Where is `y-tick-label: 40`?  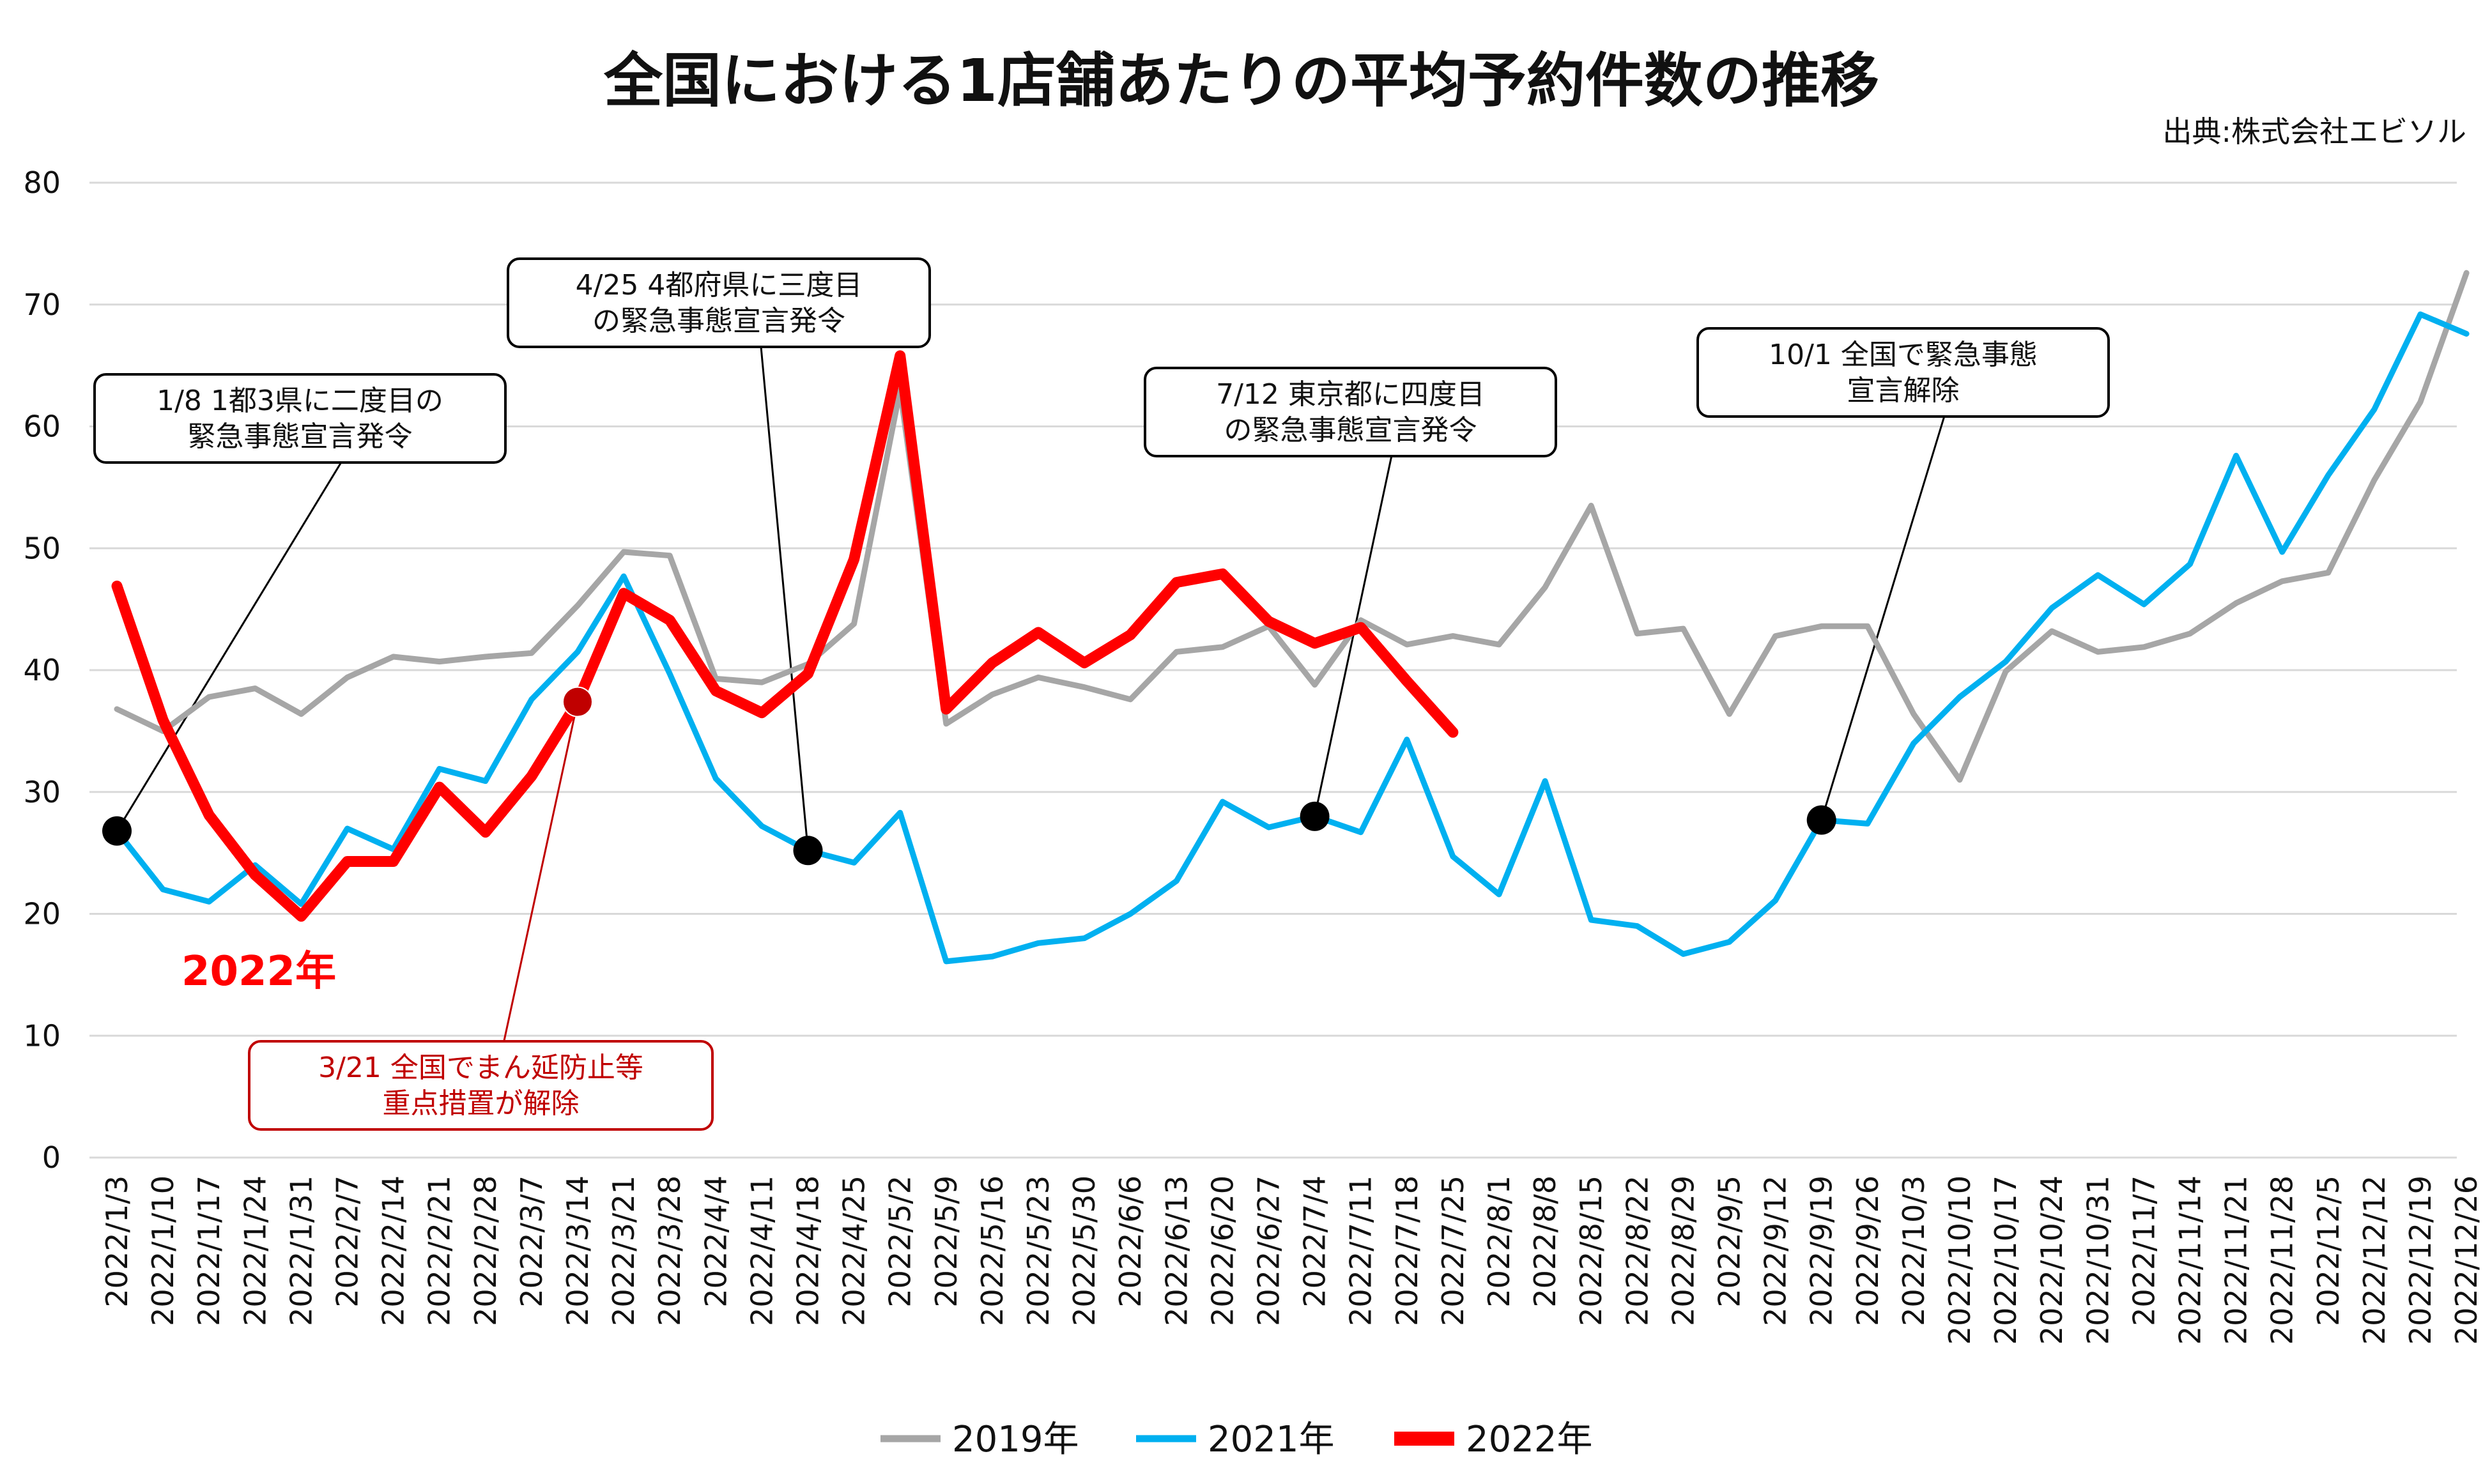
y-tick-label: 40 is located at coordinates (42, 670).